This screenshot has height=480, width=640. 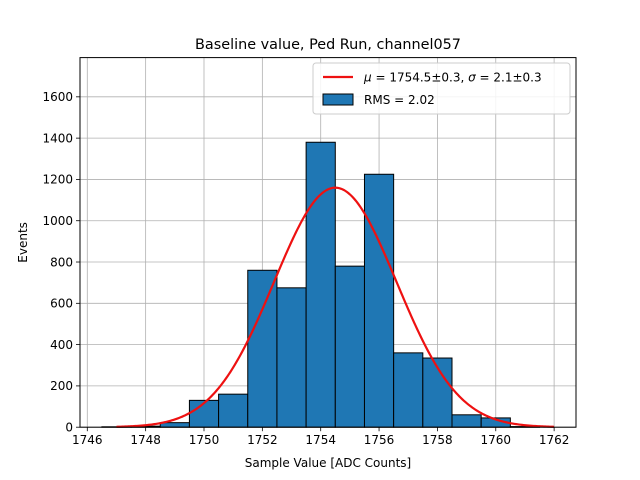 I want to click on x-axis-title: Sample Value [ADC Counts], so click(x=328, y=463).